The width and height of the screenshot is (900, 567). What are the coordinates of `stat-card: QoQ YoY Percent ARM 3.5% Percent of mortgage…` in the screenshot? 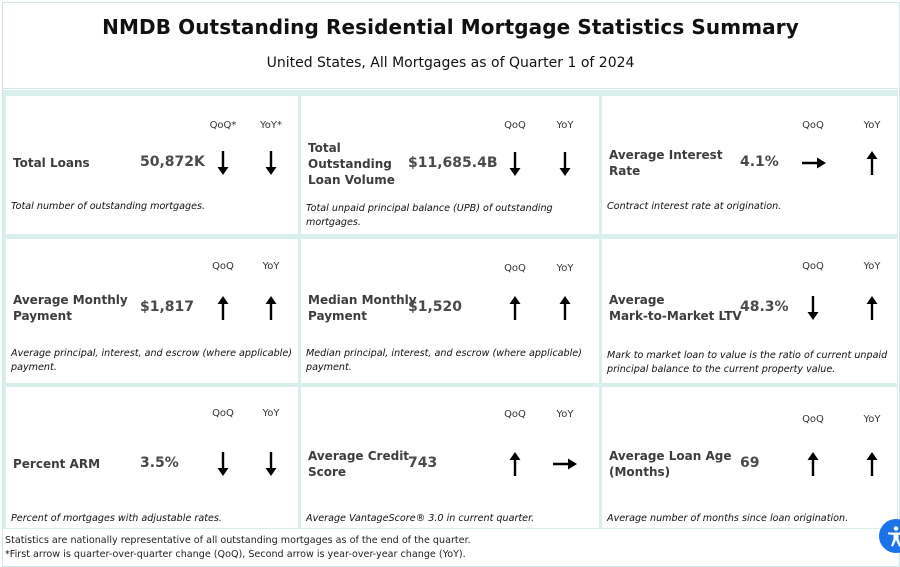 It's located at (152, 457).